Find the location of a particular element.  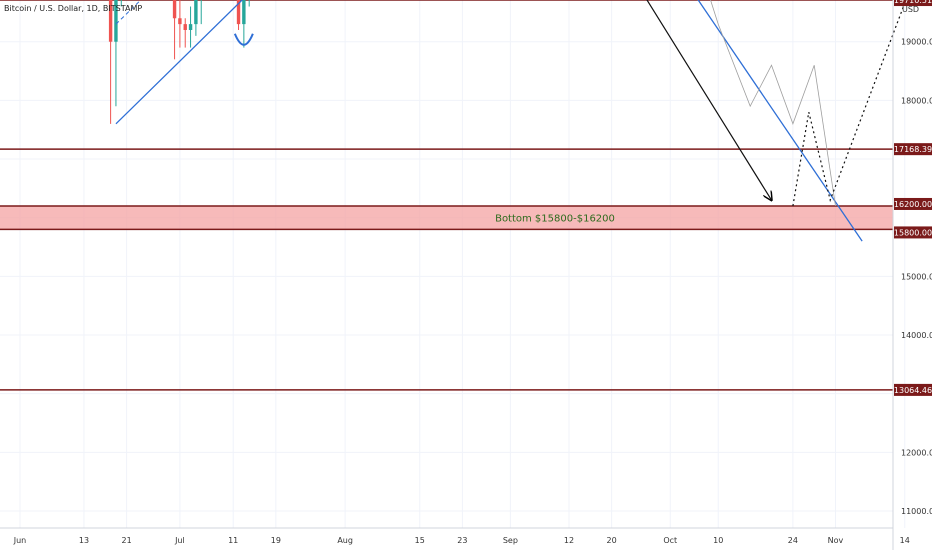

x-tick-label: Aug is located at coordinates (345, 540).